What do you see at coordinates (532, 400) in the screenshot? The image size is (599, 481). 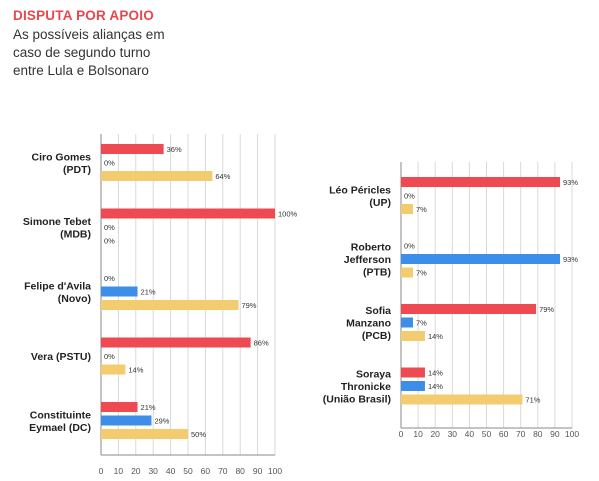 I see `chart2-data-label: 71%` at bounding box center [532, 400].